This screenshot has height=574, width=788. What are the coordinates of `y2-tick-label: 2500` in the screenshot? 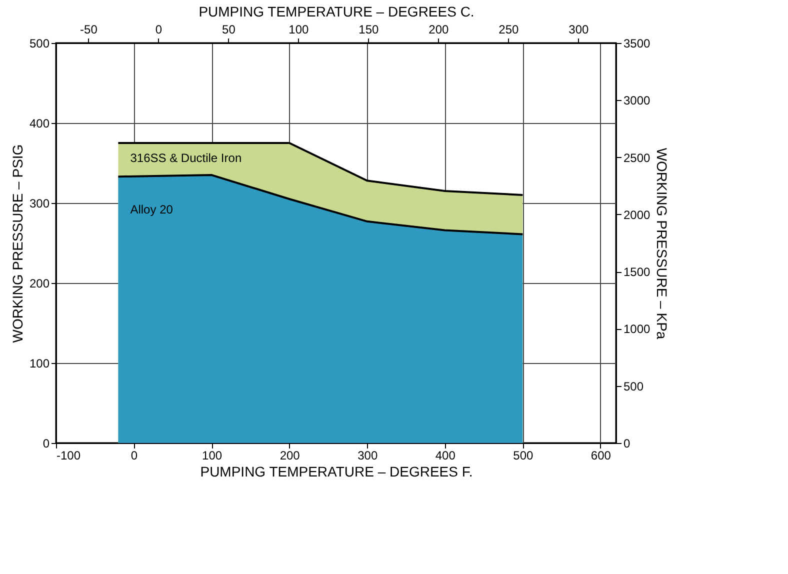 It's located at (637, 157).